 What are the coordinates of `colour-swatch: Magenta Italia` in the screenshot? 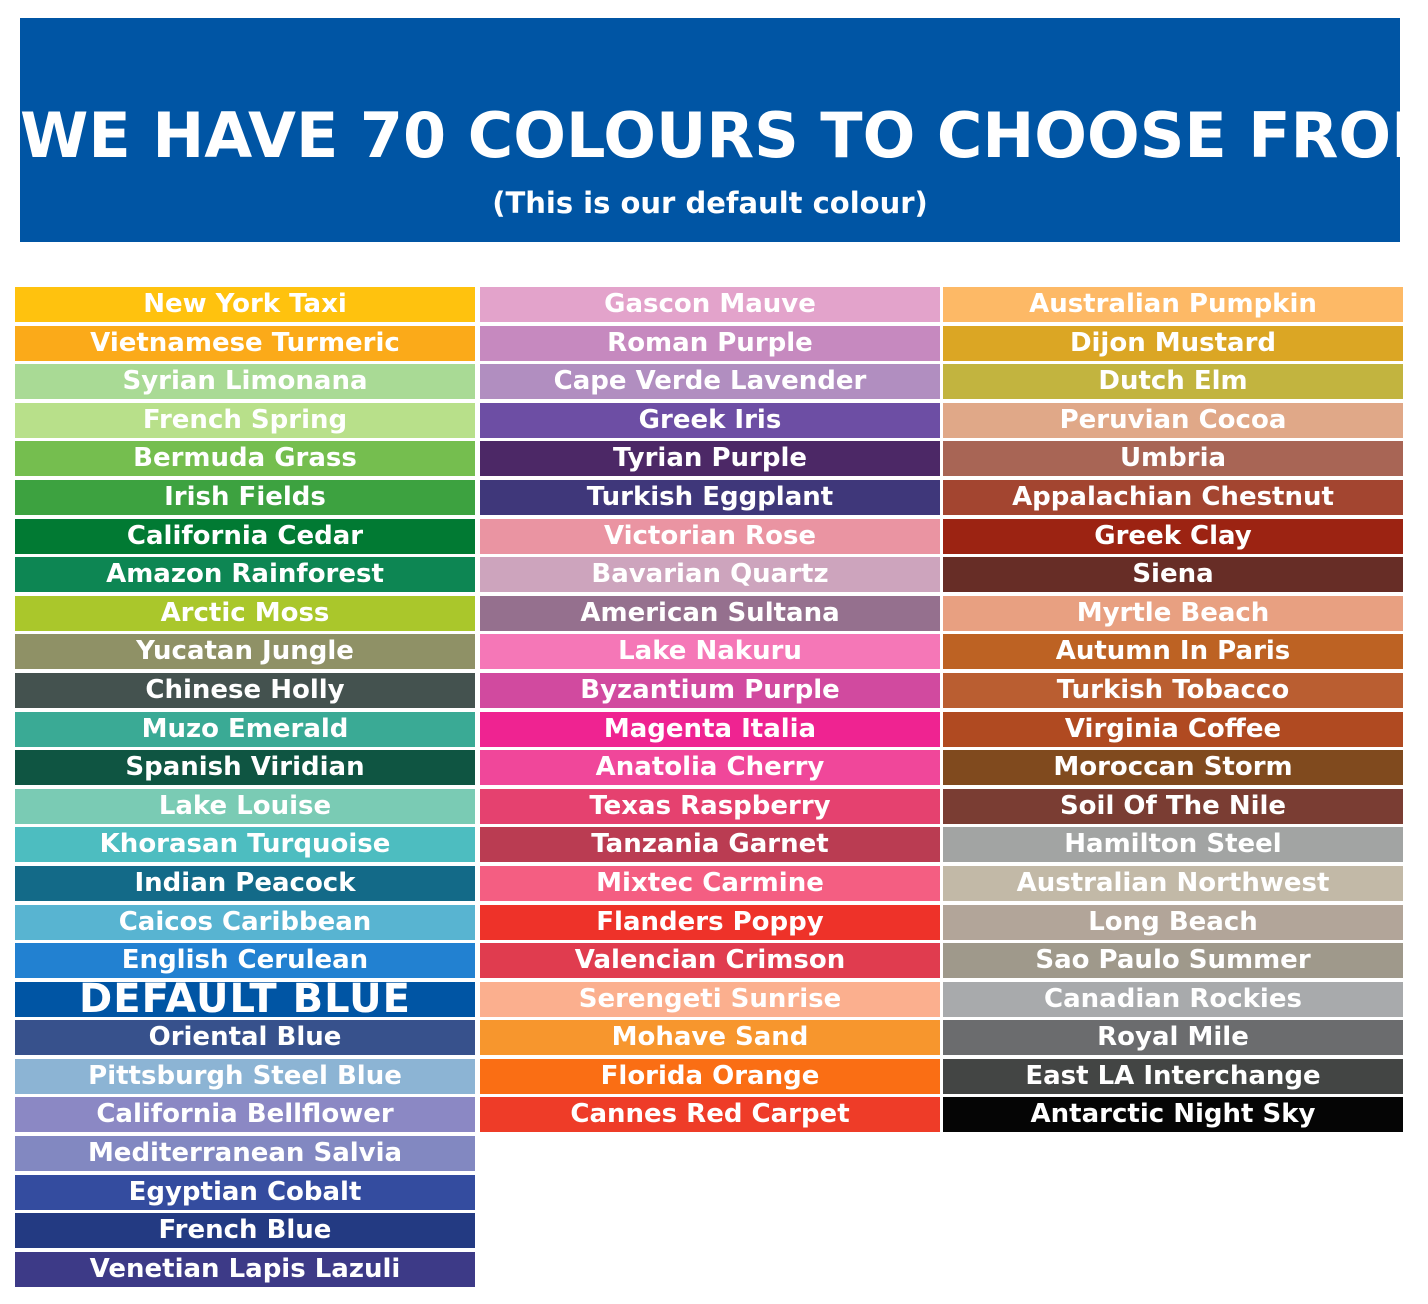 It's located at (710, 729).